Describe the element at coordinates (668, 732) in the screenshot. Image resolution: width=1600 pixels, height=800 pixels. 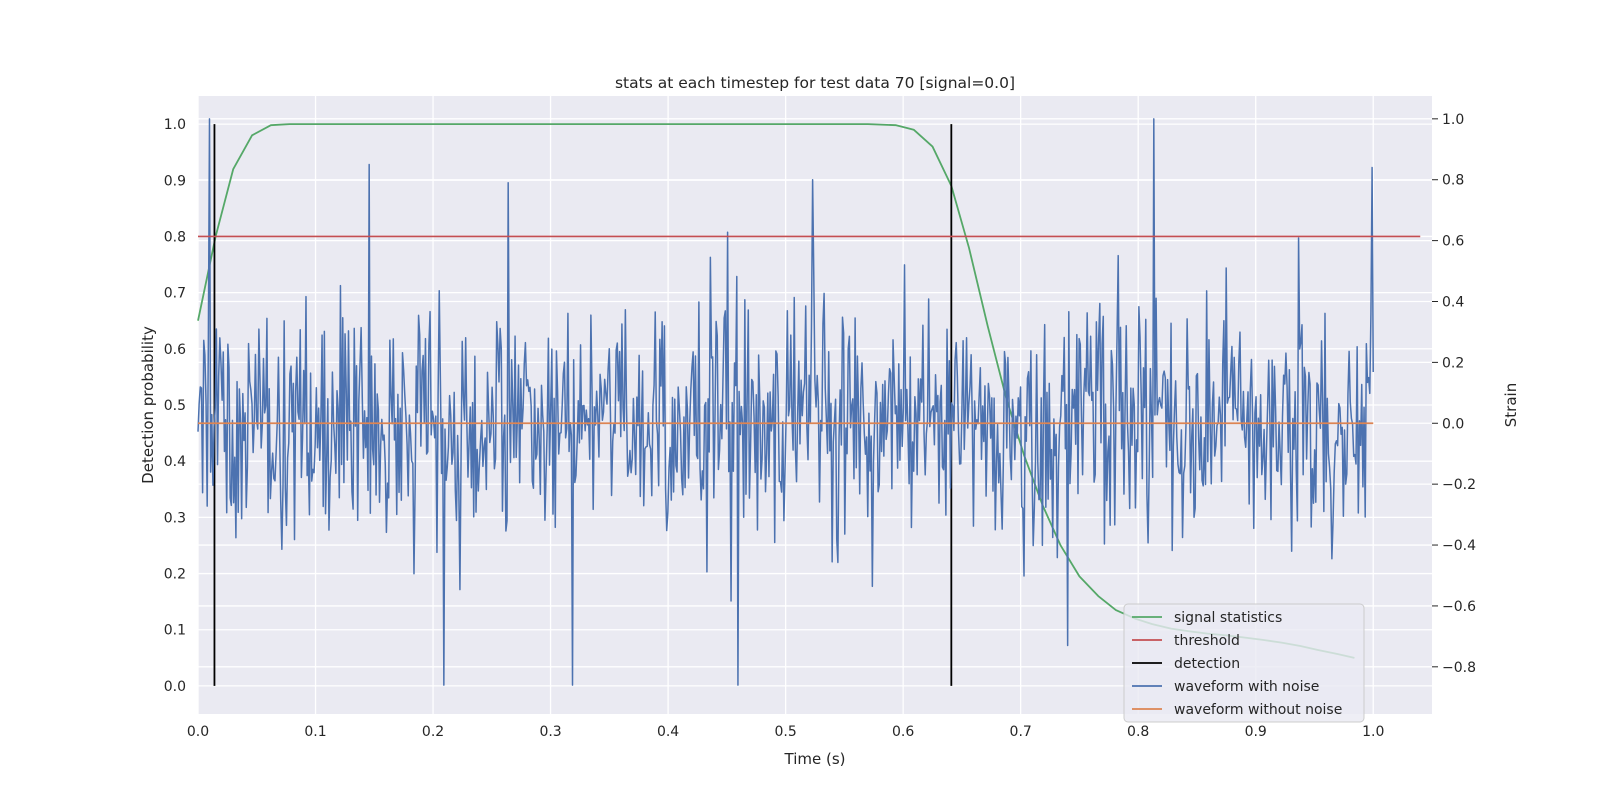
I see `x-tick-label: 0.4` at that location.